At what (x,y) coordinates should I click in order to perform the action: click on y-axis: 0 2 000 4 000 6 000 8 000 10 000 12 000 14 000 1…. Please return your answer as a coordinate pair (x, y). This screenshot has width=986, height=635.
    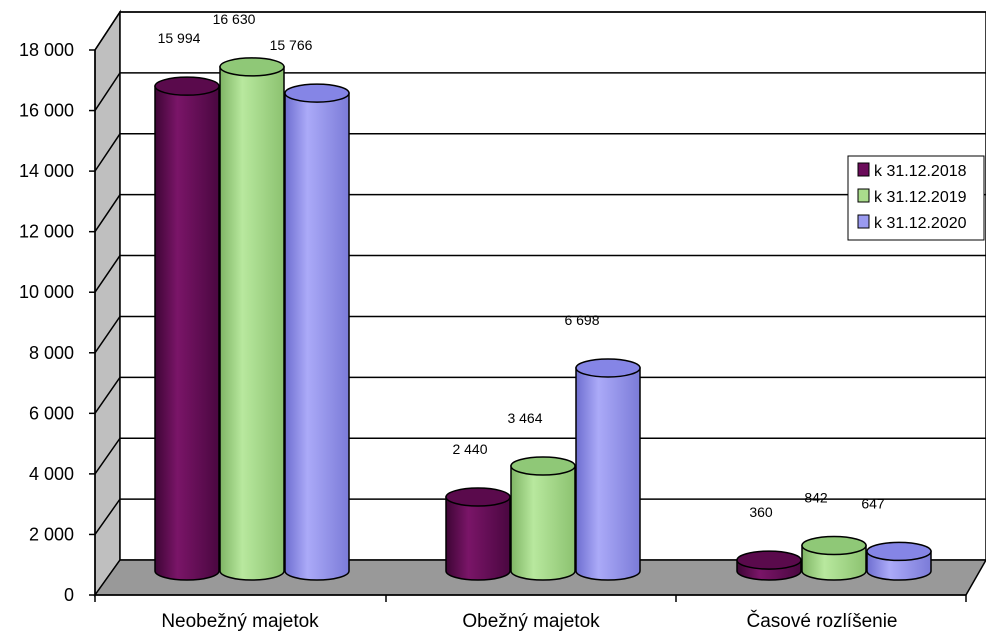
    Looking at the image, I should click on (57, 322).